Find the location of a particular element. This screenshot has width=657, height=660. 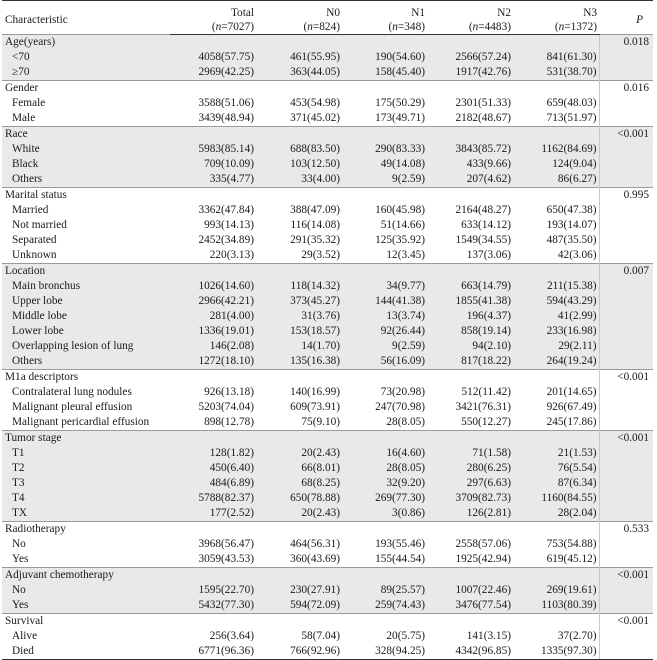

total-value: 4058(57.75) is located at coordinates (213, 57).